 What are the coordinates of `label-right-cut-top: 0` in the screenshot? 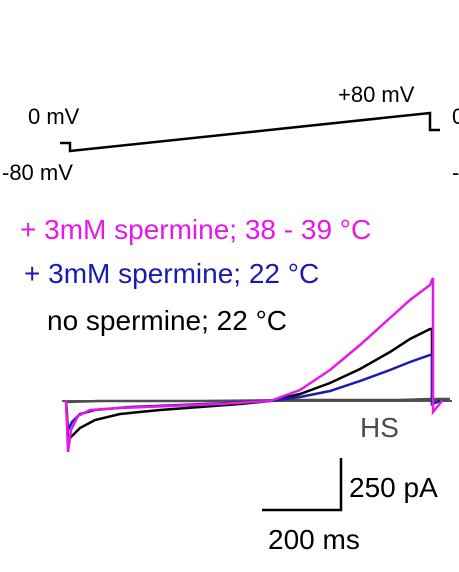 It's located at (455, 116).